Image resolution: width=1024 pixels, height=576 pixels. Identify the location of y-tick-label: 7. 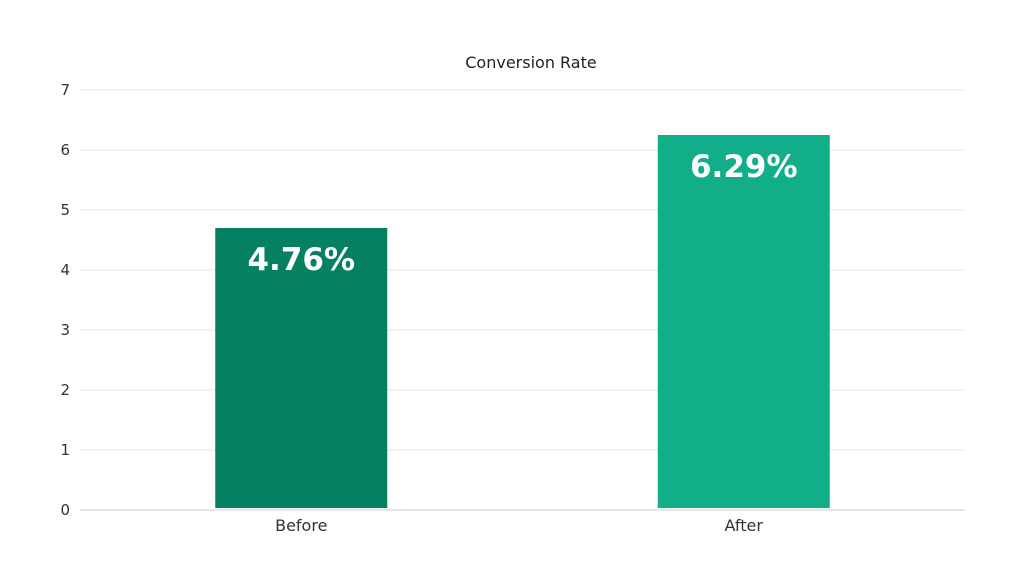
(65, 90).